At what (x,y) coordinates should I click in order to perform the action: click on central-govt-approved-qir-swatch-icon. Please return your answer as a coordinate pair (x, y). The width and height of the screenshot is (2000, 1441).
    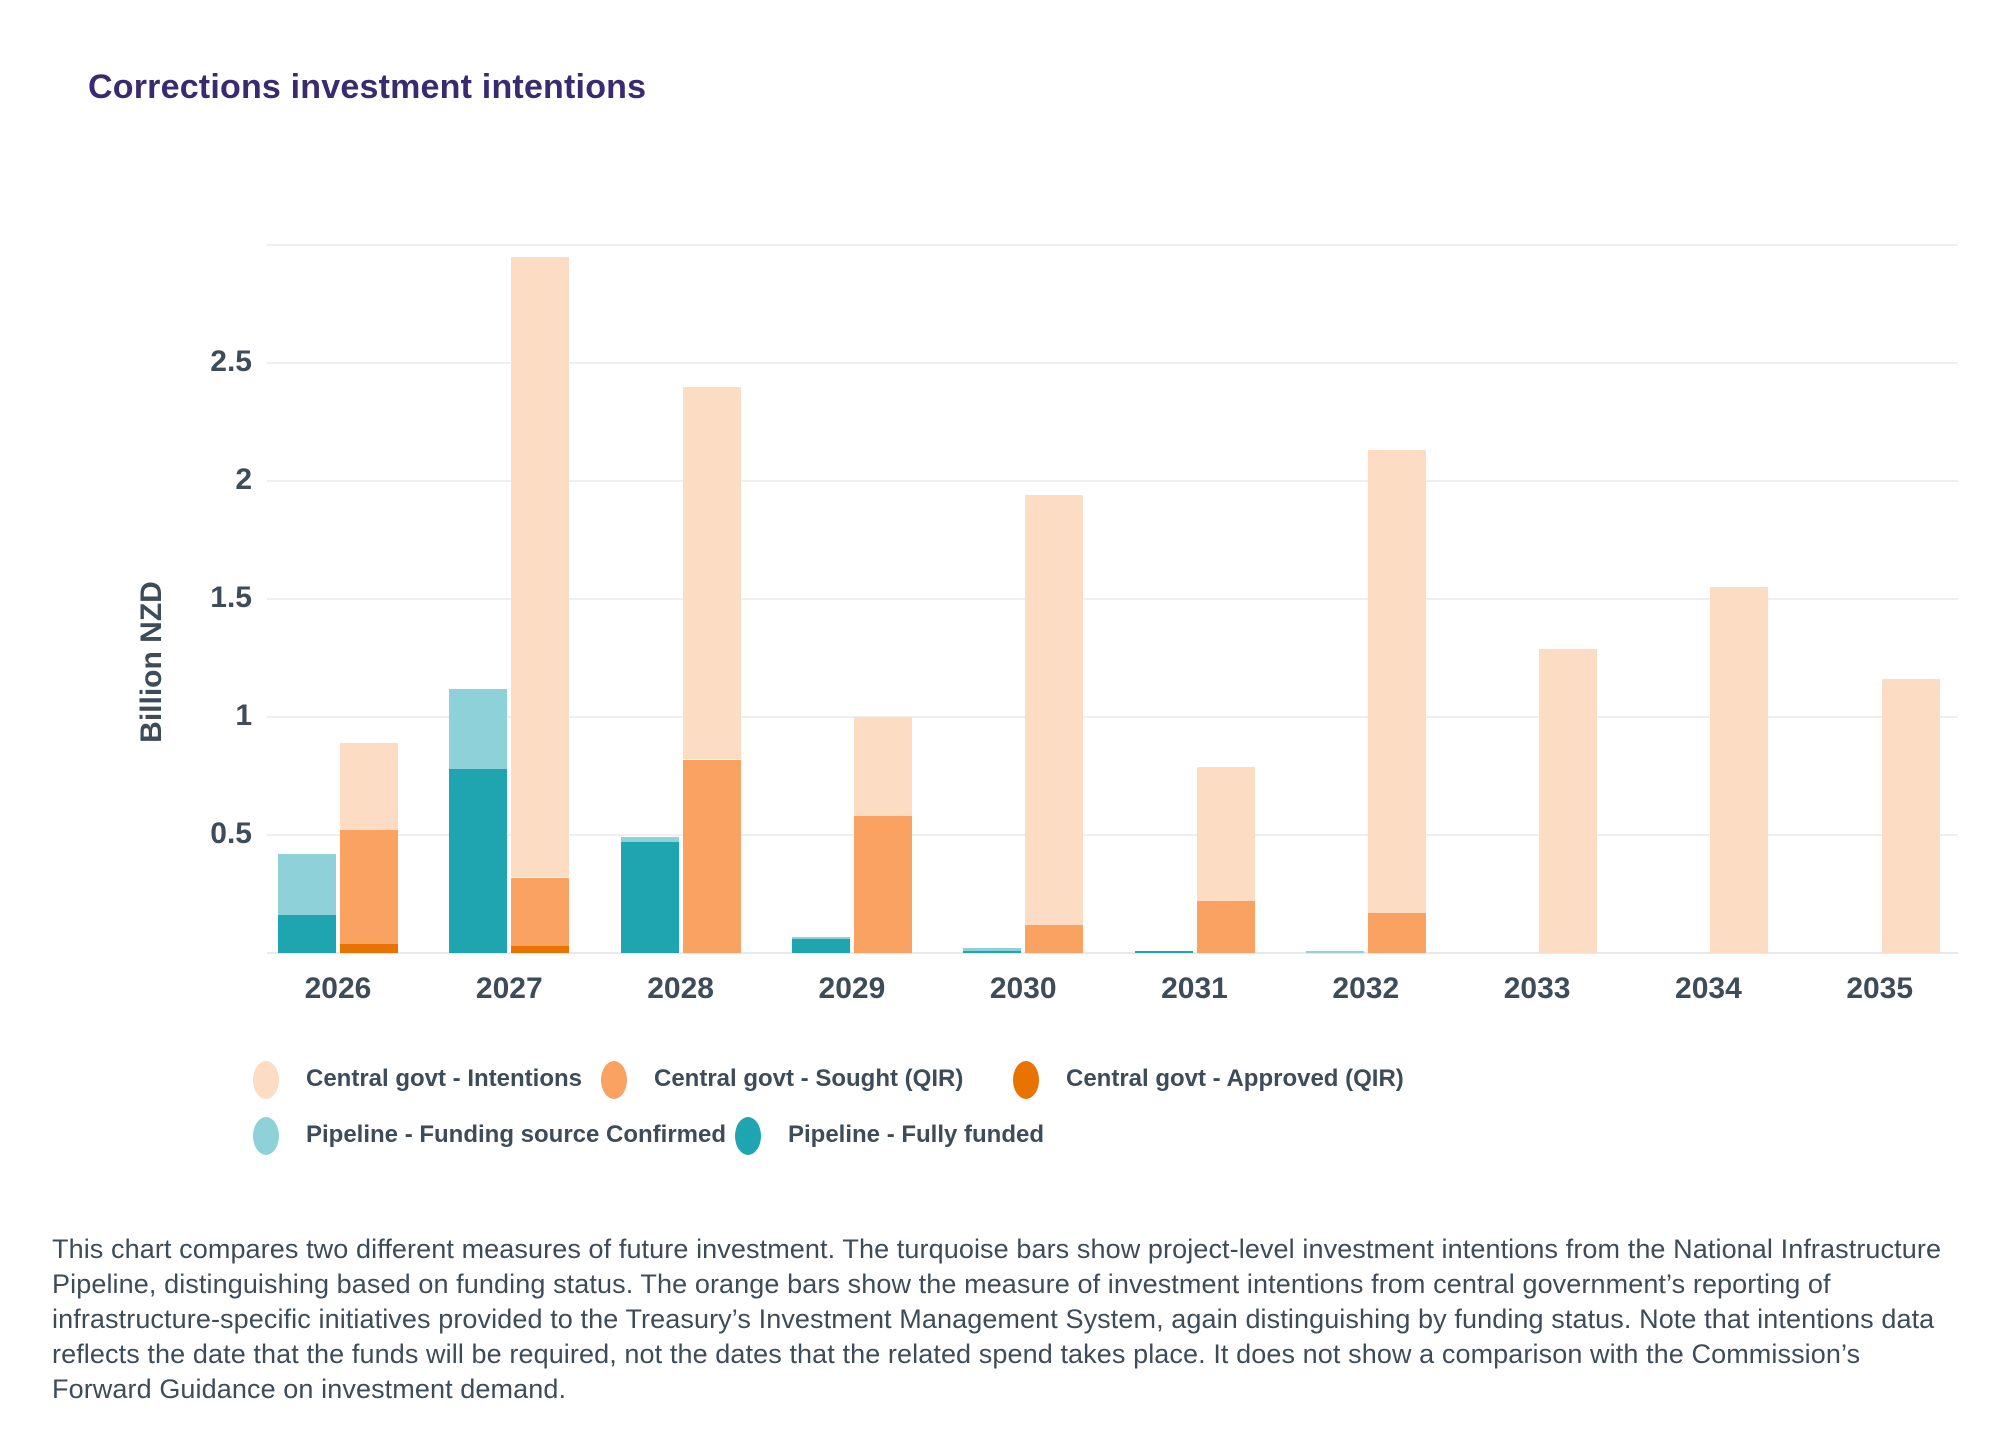
    Looking at the image, I should click on (1026, 1080).